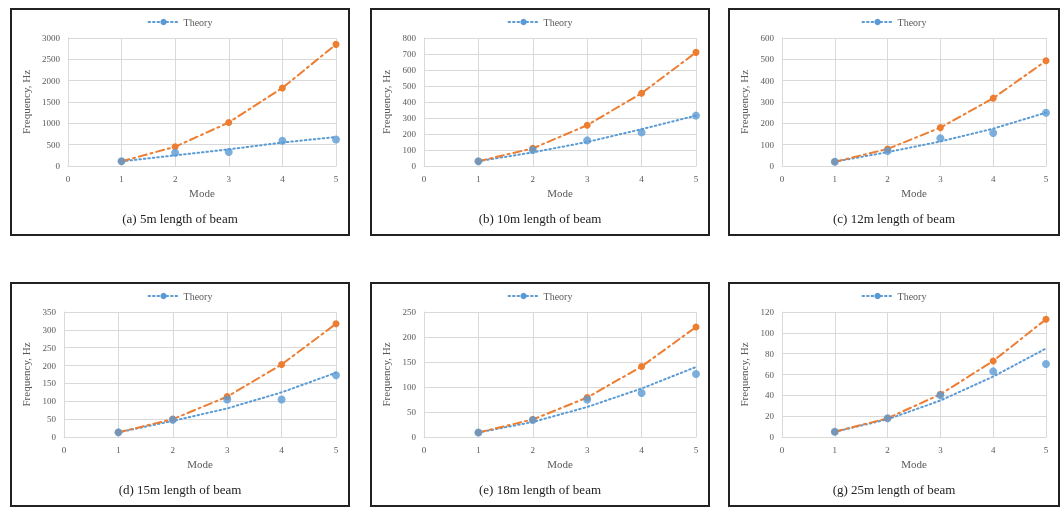 The height and width of the screenshot is (507, 1060). I want to click on y-tick-label: 1000, so click(51, 123).